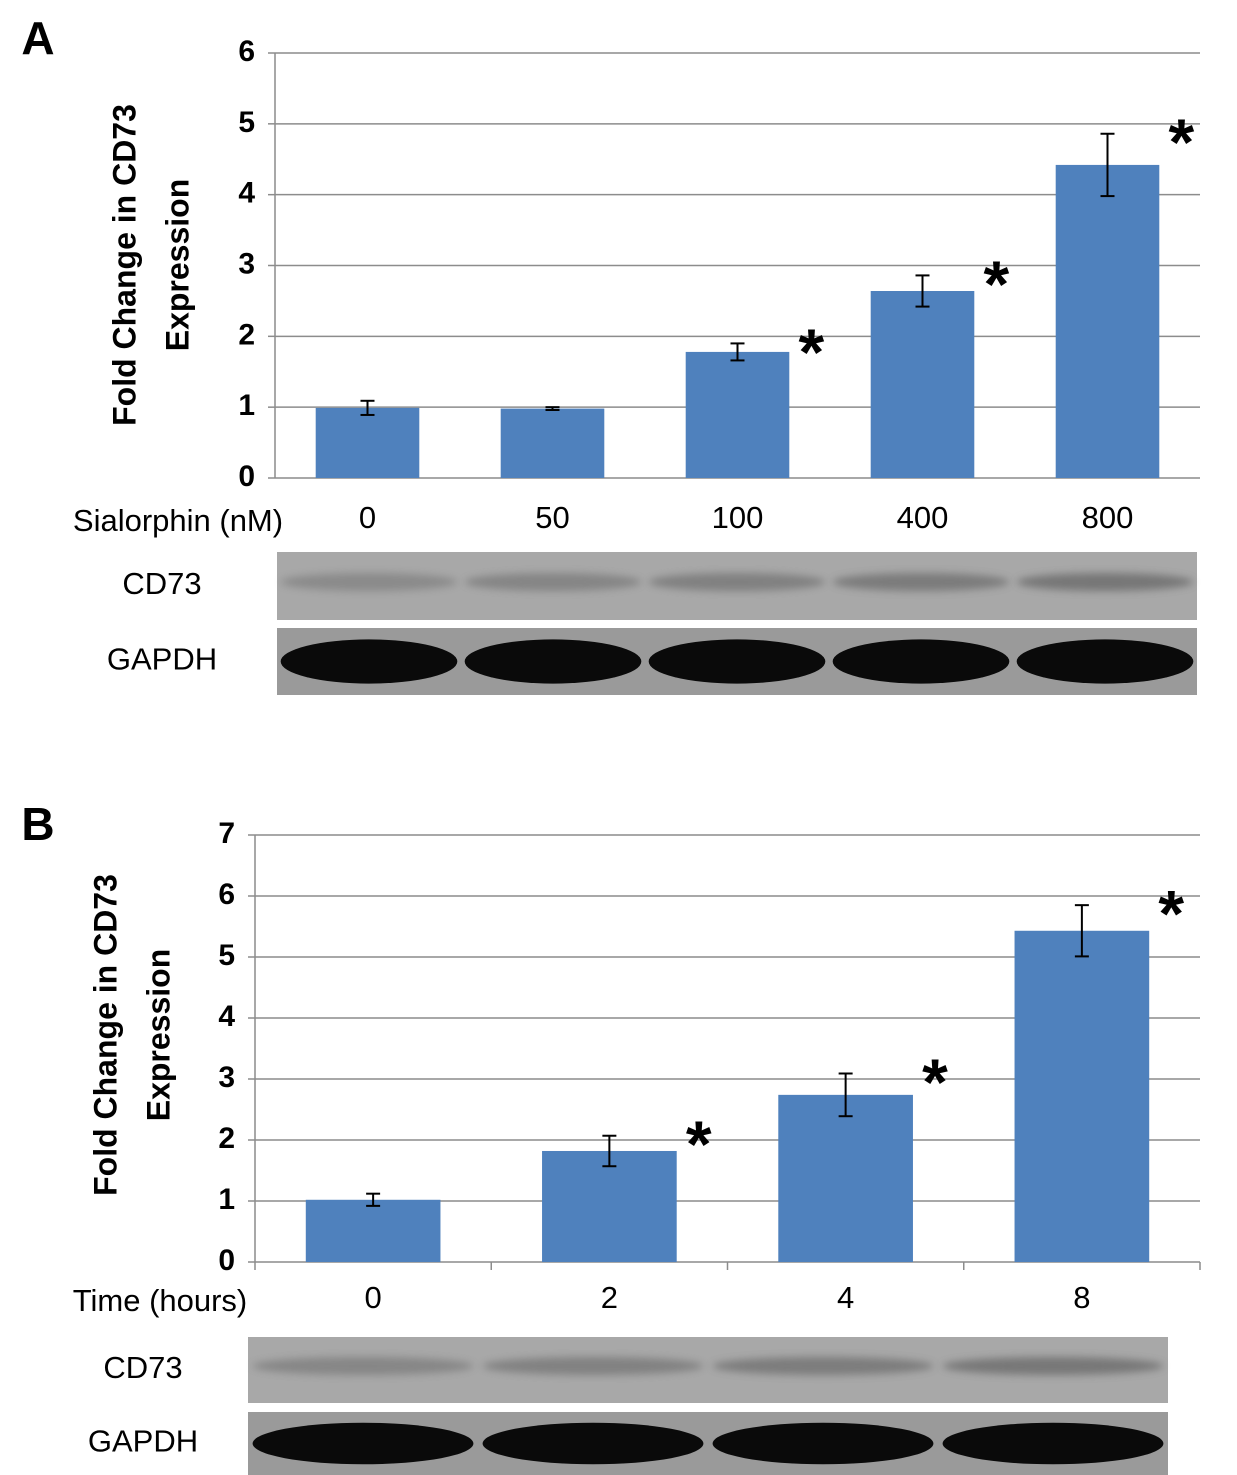 The width and height of the screenshot is (1237, 1475). I want to click on x-tick-label: 50, so click(552, 517).